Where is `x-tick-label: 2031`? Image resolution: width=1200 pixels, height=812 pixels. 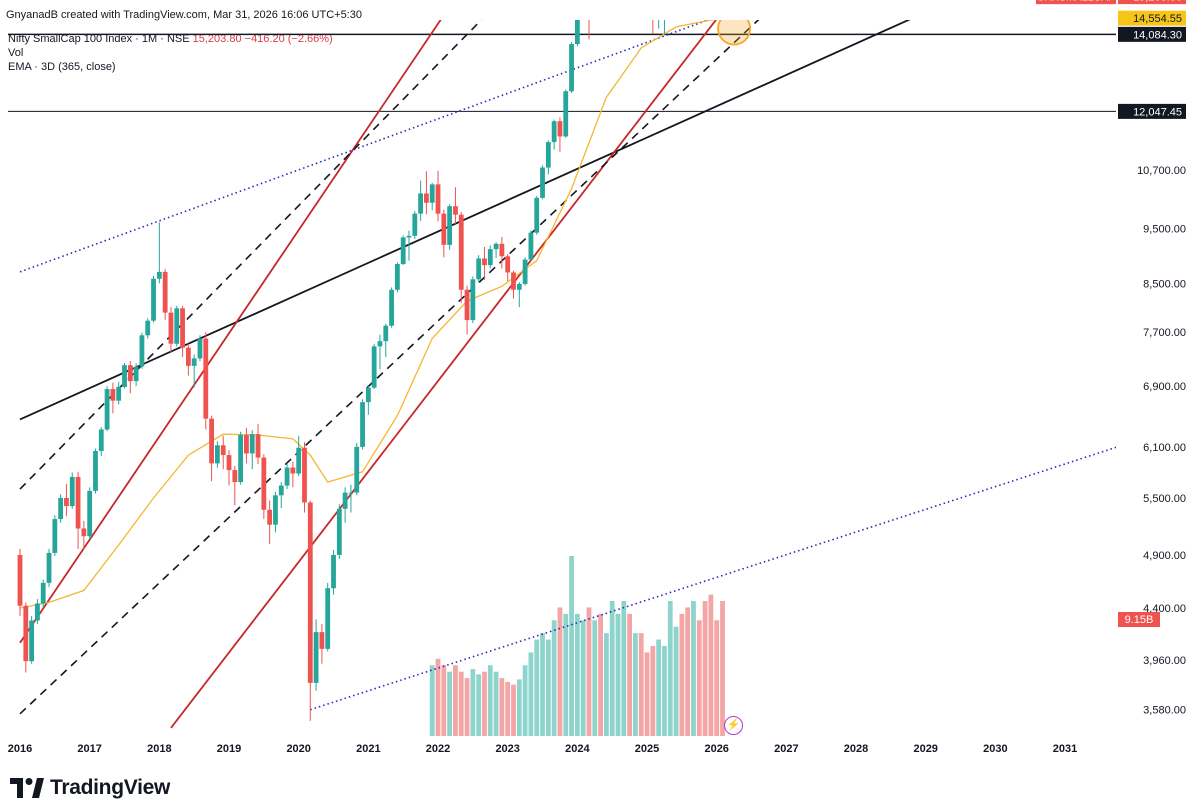 x-tick-label: 2031 is located at coordinates (1065, 749).